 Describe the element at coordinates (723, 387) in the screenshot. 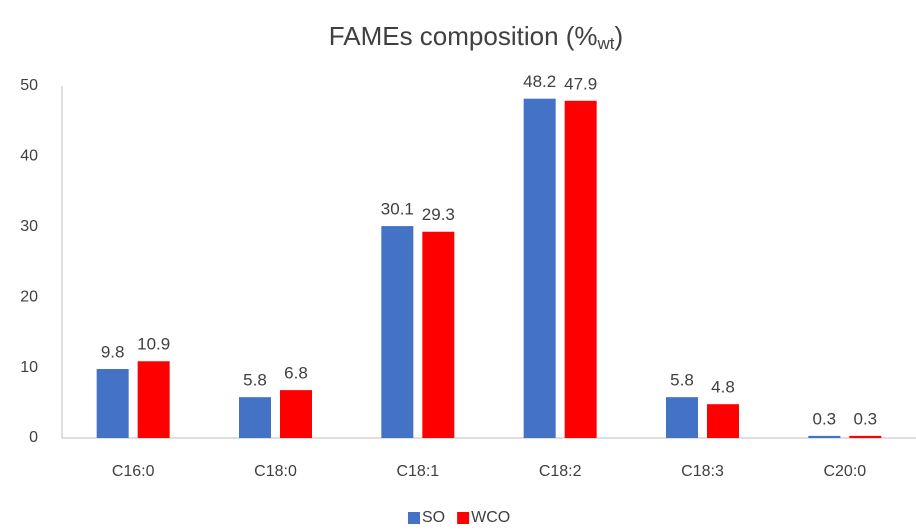

I see `value-label: 4.8` at that location.